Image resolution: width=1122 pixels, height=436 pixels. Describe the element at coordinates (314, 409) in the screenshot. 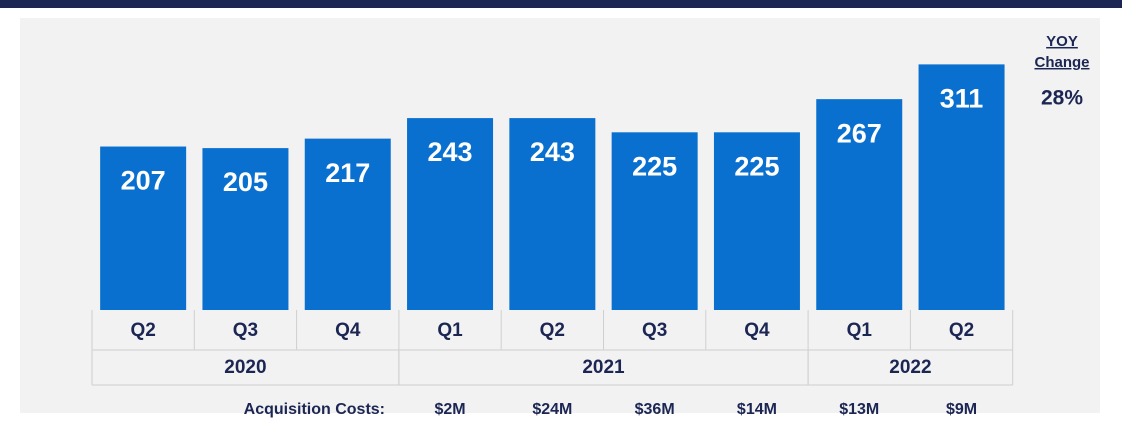

I see `acquisition-label: Acquisition Costs:` at that location.